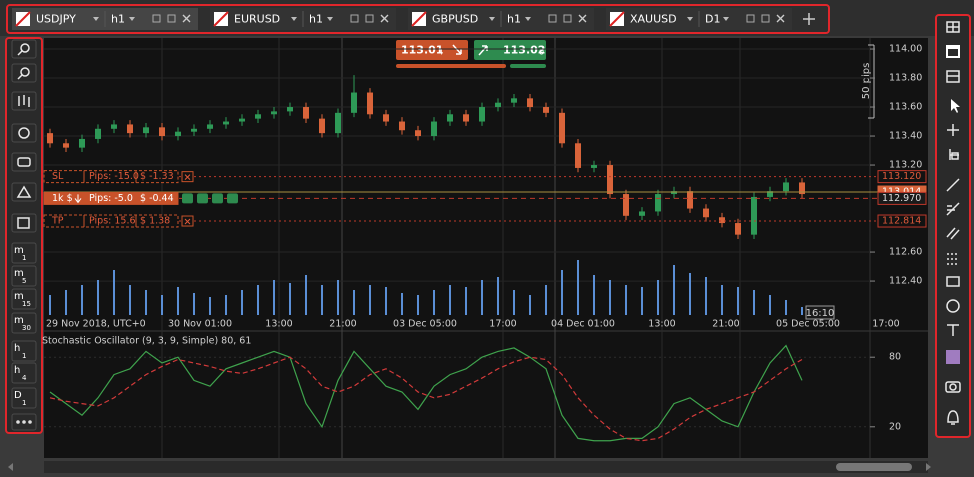 The image size is (974, 477). What do you see at coordinates (808, 324) in the screenshot?
I see `time-label: 05 Dec 05:00` at bounding box center [808, 324].